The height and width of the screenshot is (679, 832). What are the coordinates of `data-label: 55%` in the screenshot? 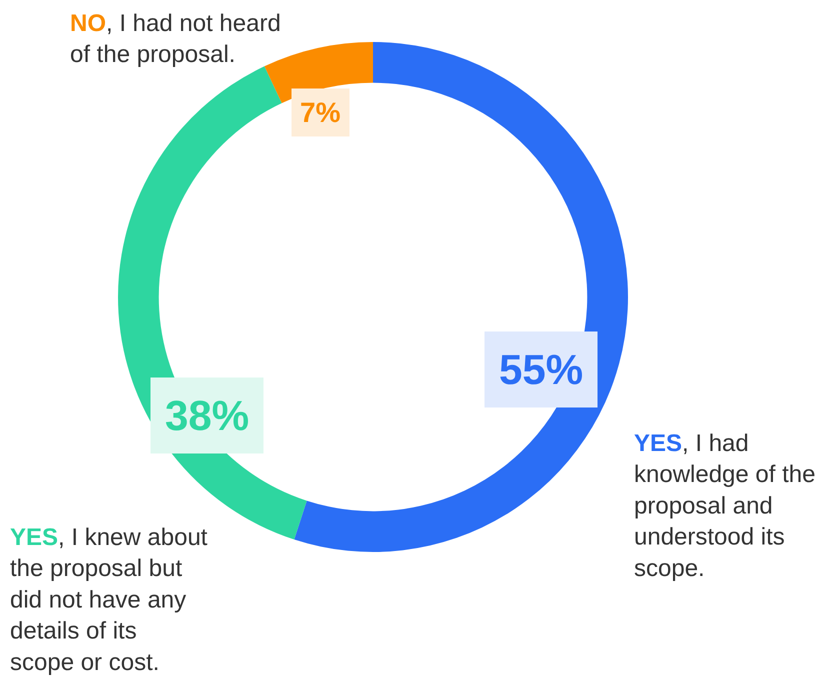 It's located at (541, 369).